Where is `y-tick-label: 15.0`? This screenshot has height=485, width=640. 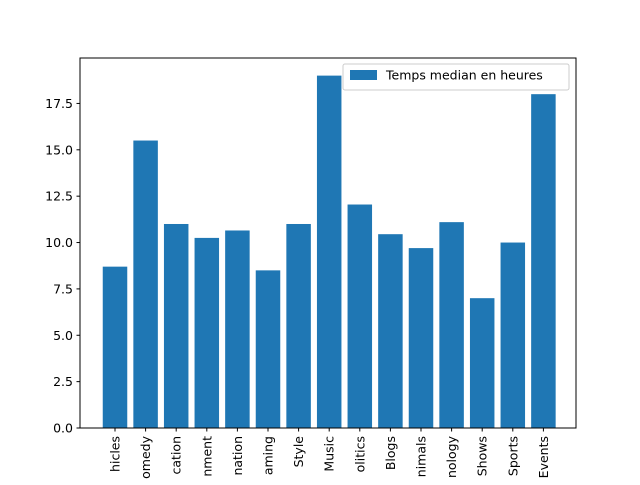 y-tick-label: 15.0 is located at coordinates (59, 149).